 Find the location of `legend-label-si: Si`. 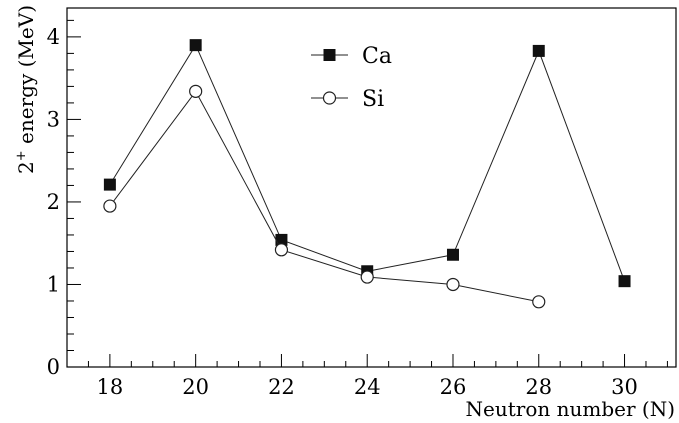

legend-label-si: Si is located at coordinates (373, 99).